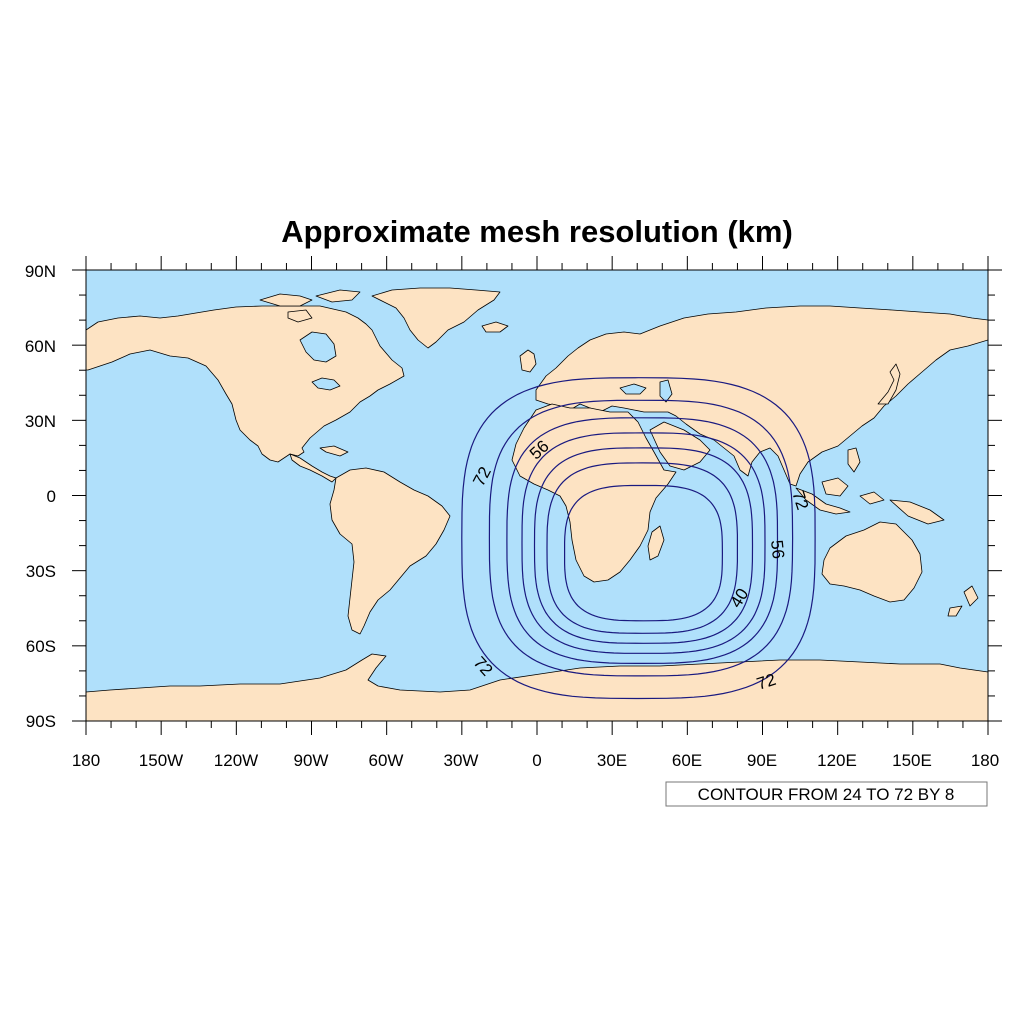 The image size is (1024, 1024). I want to click on lat-label: 90N, so click(40, 271).